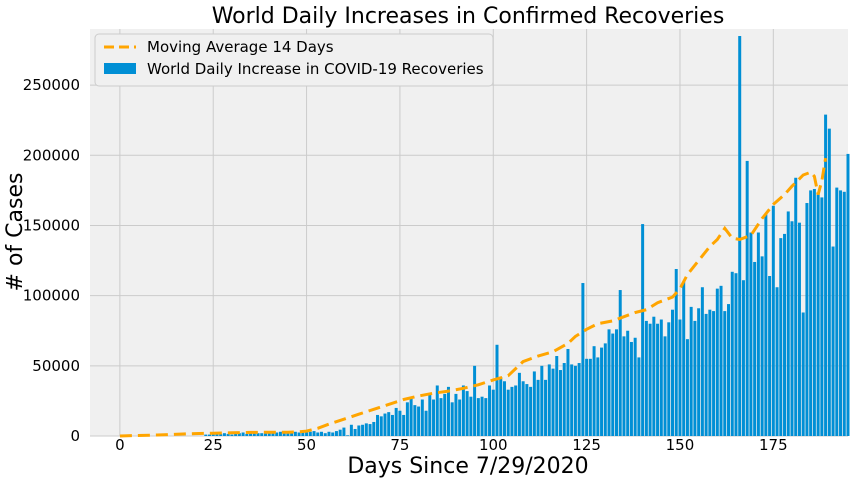  What do you see at coordinates (773, 445) in the screenshot?
I see `x-tick-label: 175` at bounding box center [773, 445].